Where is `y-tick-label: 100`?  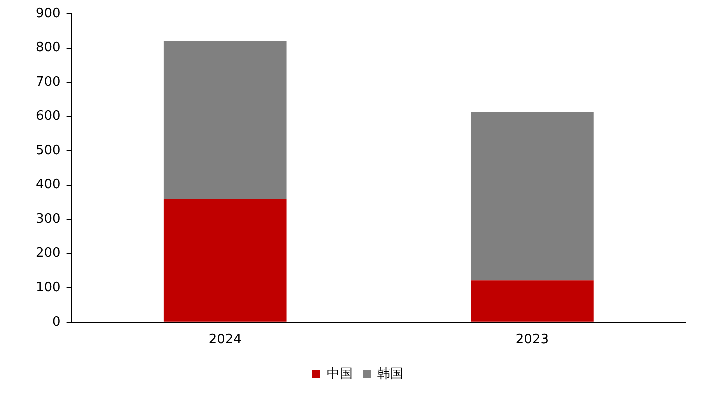
y-tick-label: 100 is located at coordinates (48, 288).